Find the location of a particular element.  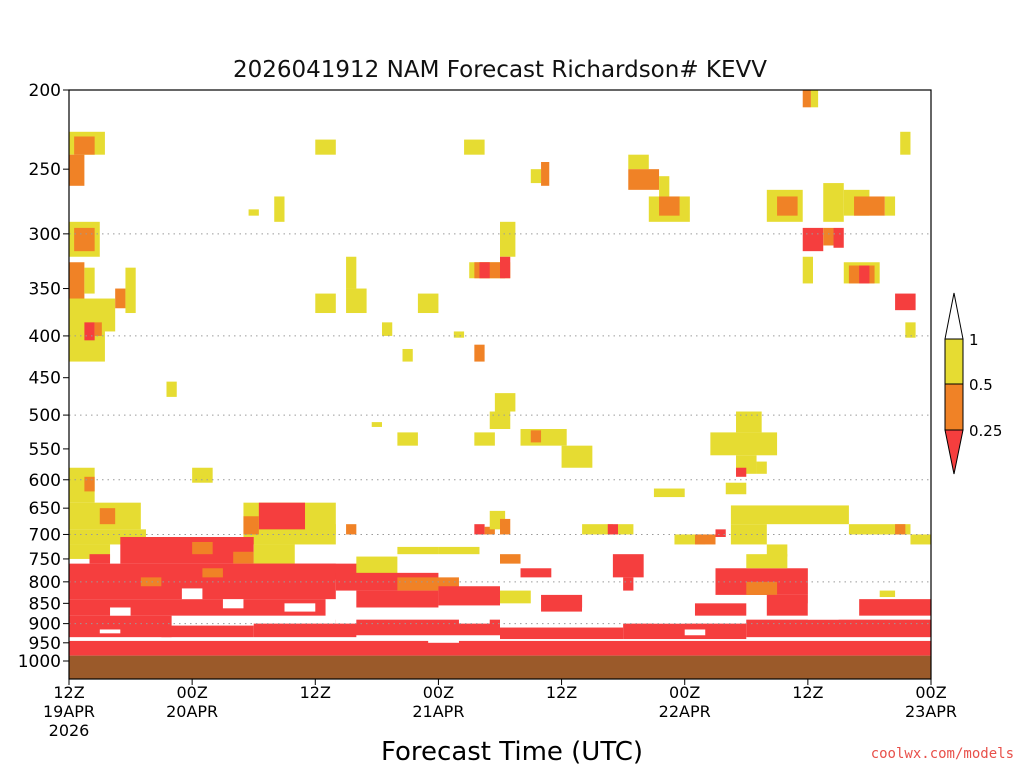

x-tick-label: 20APR is located at coordinates (192, 711).